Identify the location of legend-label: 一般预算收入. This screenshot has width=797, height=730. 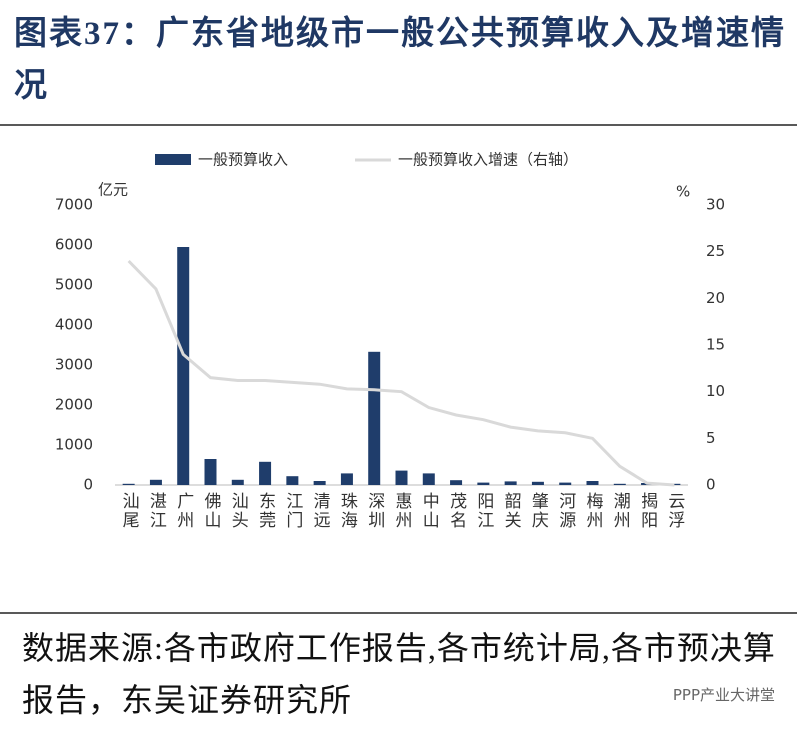
(243, 160).